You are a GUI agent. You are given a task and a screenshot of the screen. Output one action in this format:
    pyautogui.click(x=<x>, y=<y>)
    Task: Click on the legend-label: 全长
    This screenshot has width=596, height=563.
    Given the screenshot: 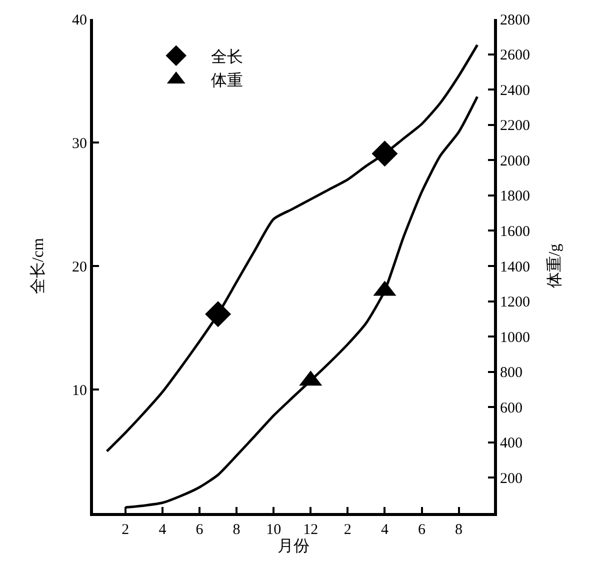 What is the action you would take?
    pyautogui.click(x=227, y=57)
    